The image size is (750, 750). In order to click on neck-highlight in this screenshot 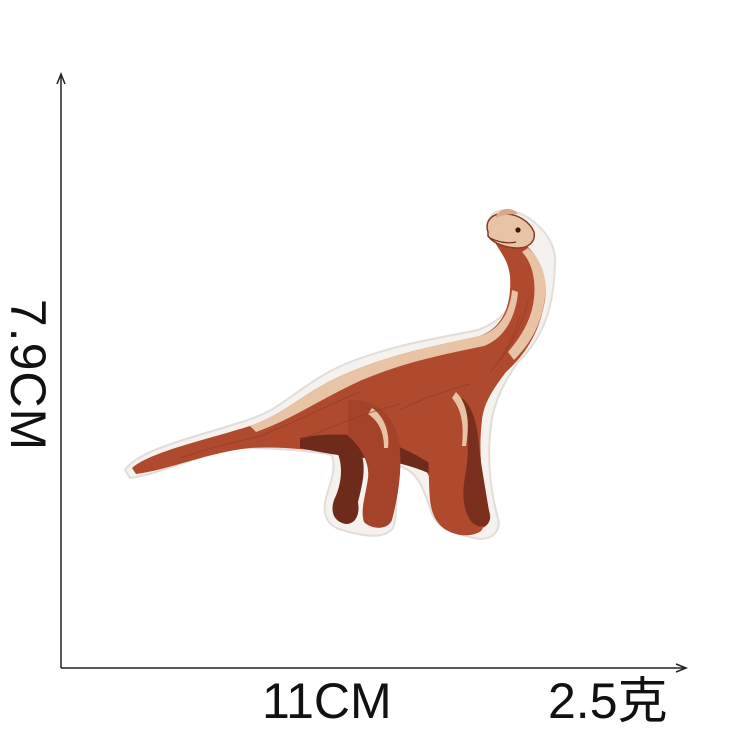, I will do `click(527, 304)`.